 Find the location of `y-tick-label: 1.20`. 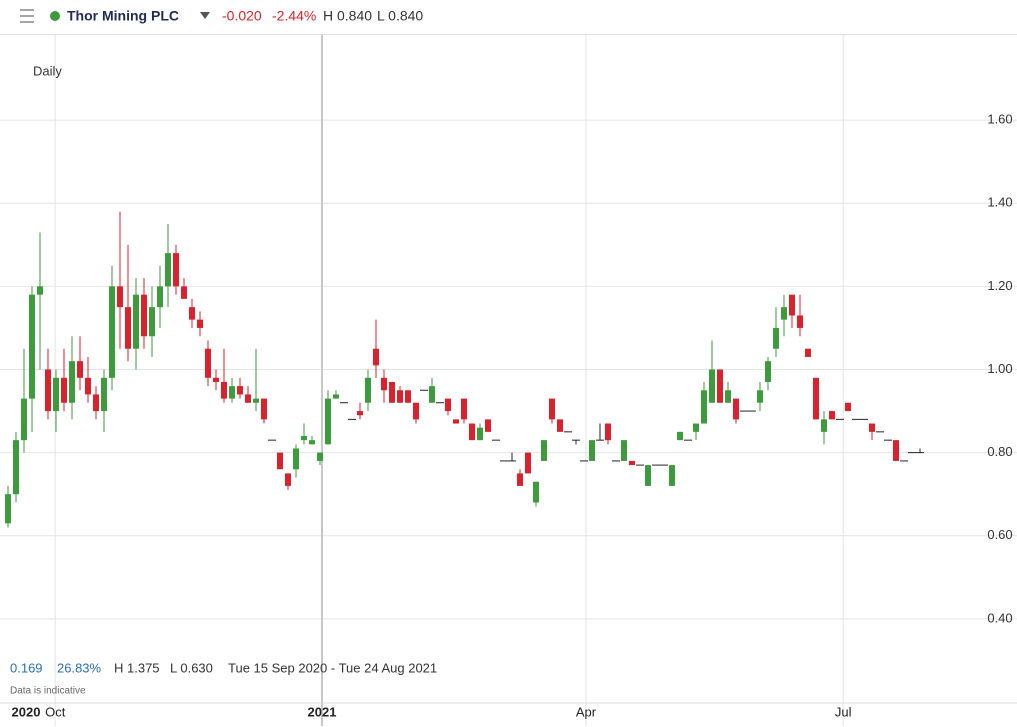

y-tick-label: 1.20 is located at coordinates (999, 285).